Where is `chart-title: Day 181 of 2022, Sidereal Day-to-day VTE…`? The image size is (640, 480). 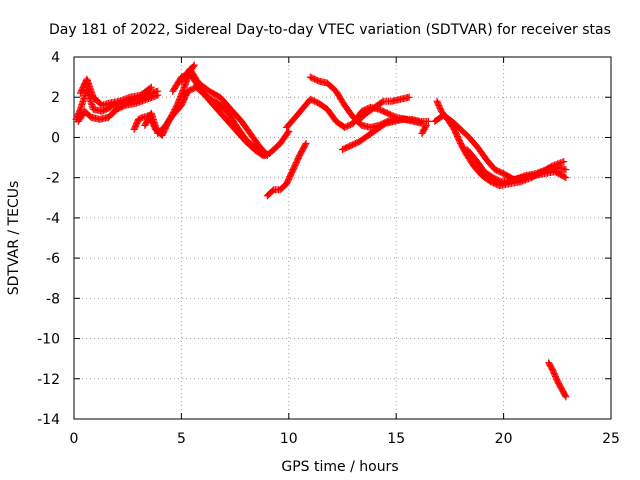 chart-title: Day 181 of 2022, Sidereal Day-to-day VTE… is located at coordinates (330, 30).